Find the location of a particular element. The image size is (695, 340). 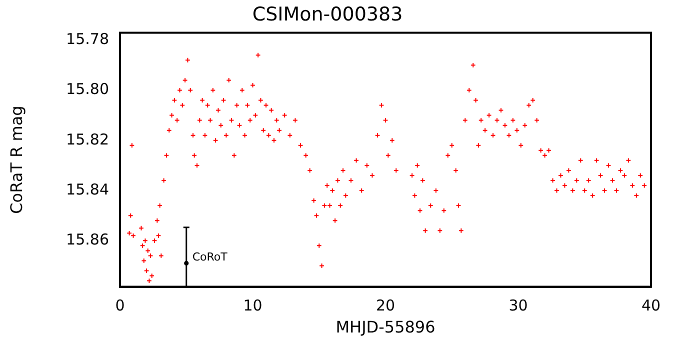

y-tick-label: 15.84 is located at coordinates (87, 189).